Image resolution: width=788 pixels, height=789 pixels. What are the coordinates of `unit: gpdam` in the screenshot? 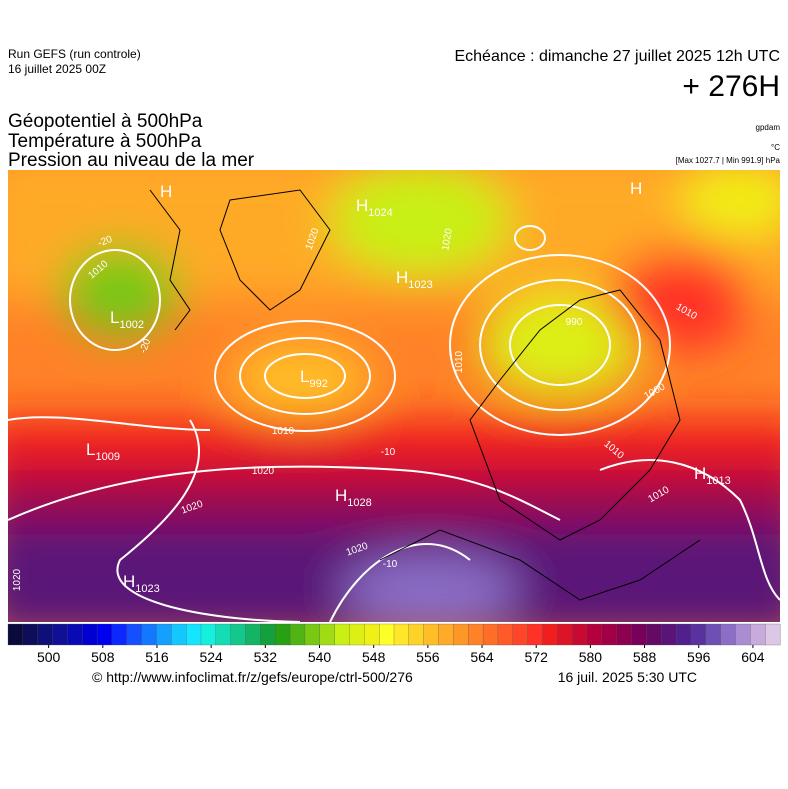 It's located at (768, 127).